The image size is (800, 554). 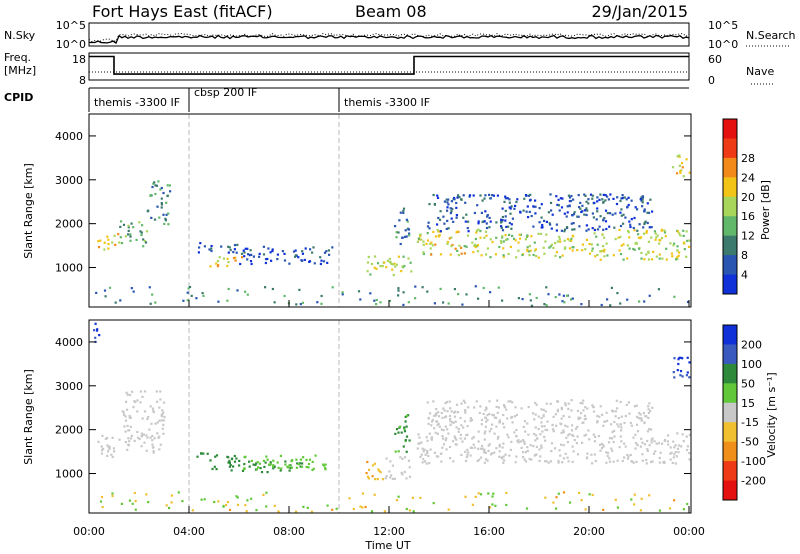 I want to click on colorbar-tick: -100, so click(x=753, y=461).